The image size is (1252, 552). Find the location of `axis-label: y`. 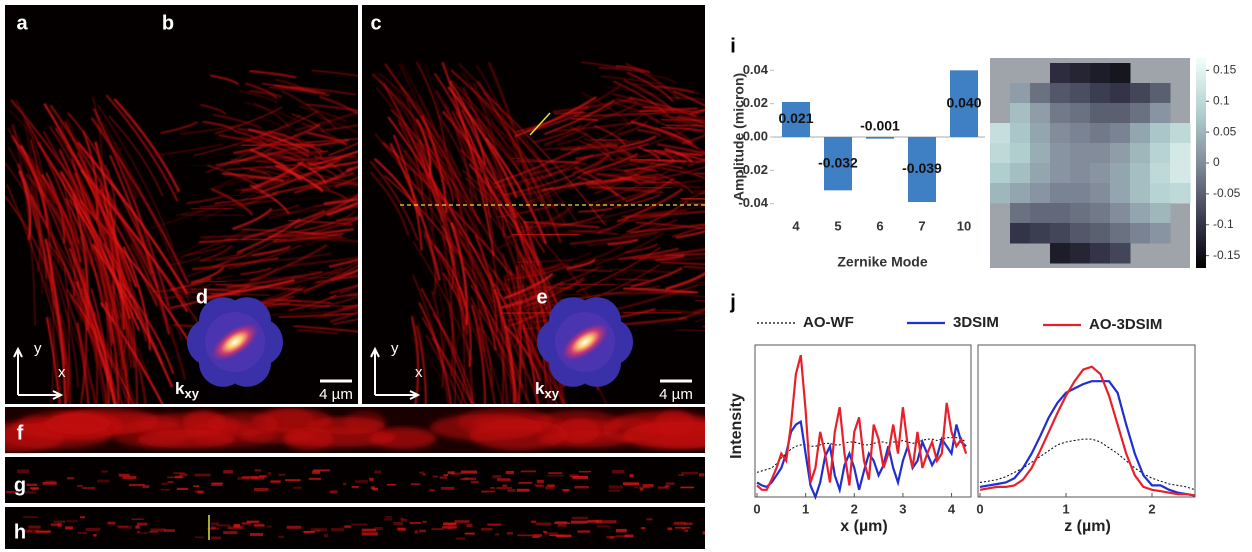

axis-label: y is located at coordinates (395, 348).